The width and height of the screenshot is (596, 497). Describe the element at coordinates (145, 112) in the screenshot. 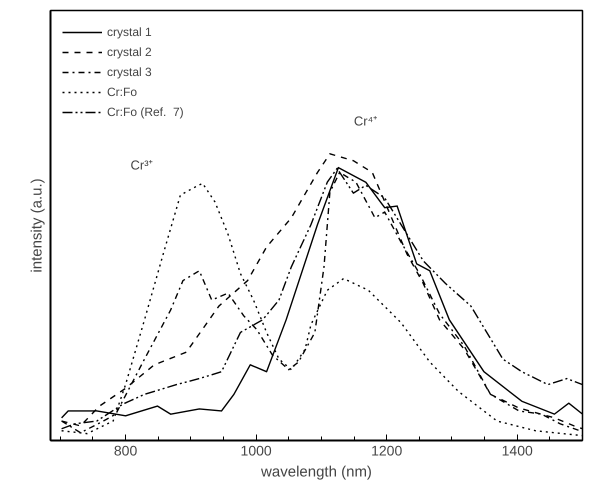

I see `legend-label: Cr:Fo (Ref. 7)` at that location.